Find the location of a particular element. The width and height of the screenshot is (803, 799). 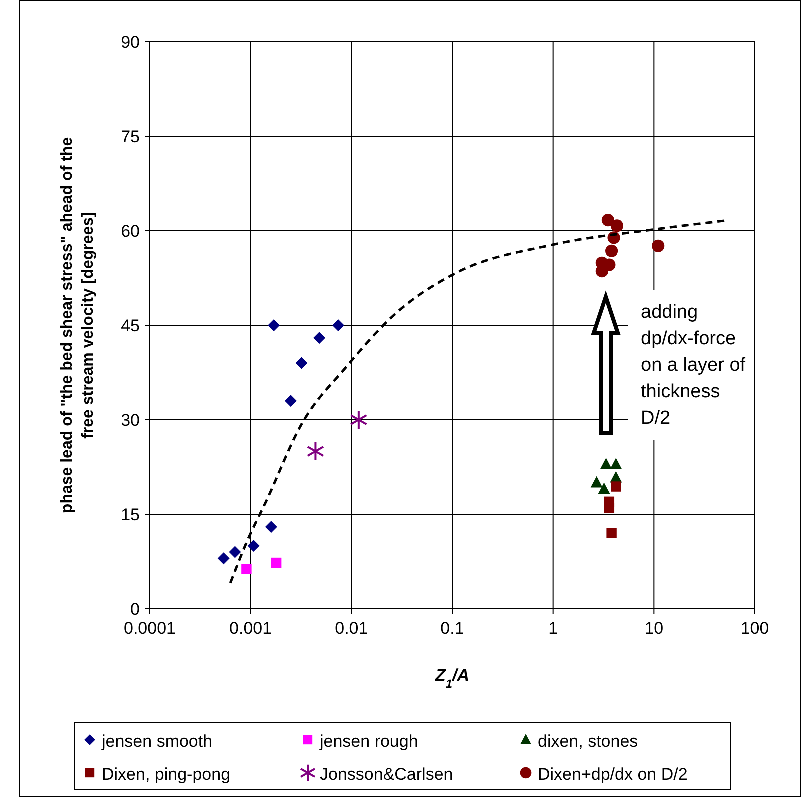

x-tick-label: 1 is located at coordinates (553, 628).